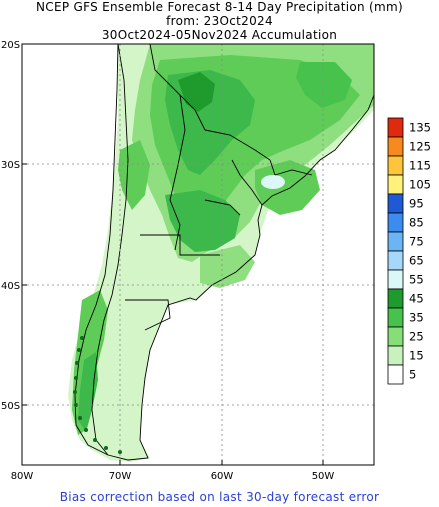  What do you see at coordinates (416, 356) in the screenshot?
I see `legend-label: 15` at bounding box center [416, 356].